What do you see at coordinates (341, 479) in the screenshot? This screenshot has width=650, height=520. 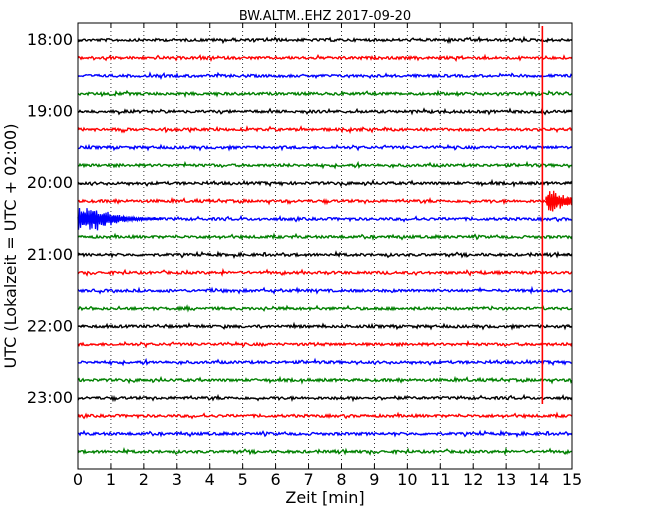 I see `x-tick-label: 8` at bounding box center [341, 479].